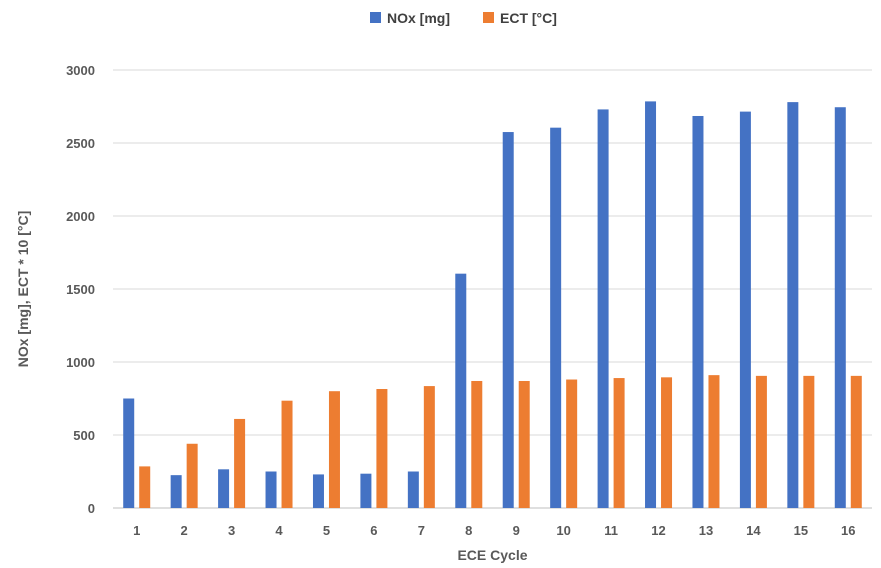  I want to click on y-axis-ticks: 0 500 1000 1500 2000 2500 3000, so click(80, 289).